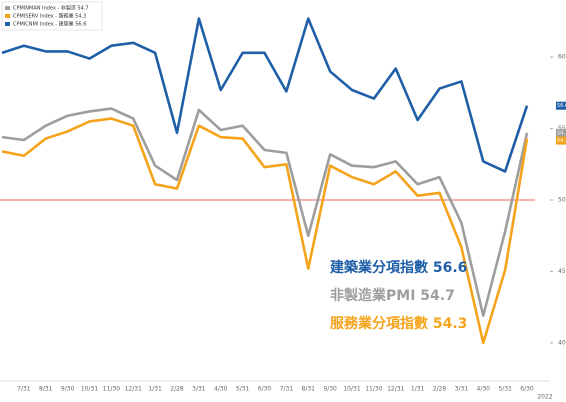  What do you see at coordinates (562, 271) in the screenshot?
I see `y-tick-label: 45` at bounding box center [562, 271].